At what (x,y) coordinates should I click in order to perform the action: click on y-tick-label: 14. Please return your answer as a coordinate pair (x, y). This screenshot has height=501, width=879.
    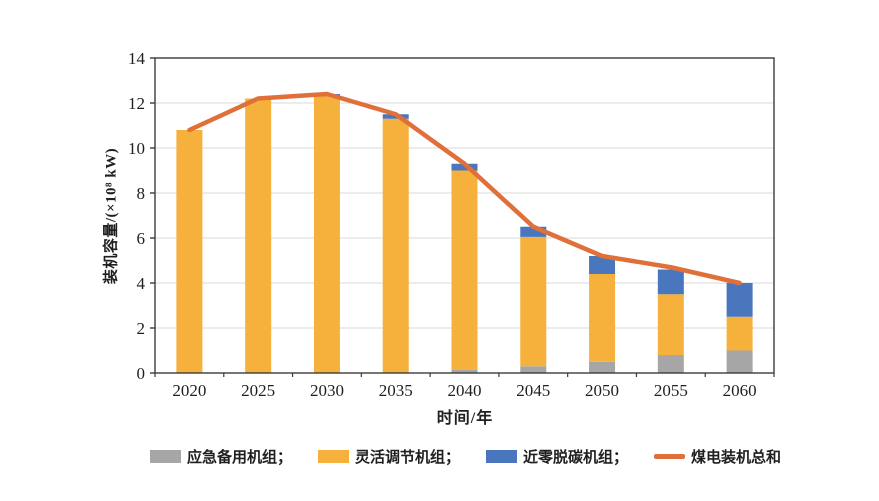
    Looking at the image, I should click on (137, 58).